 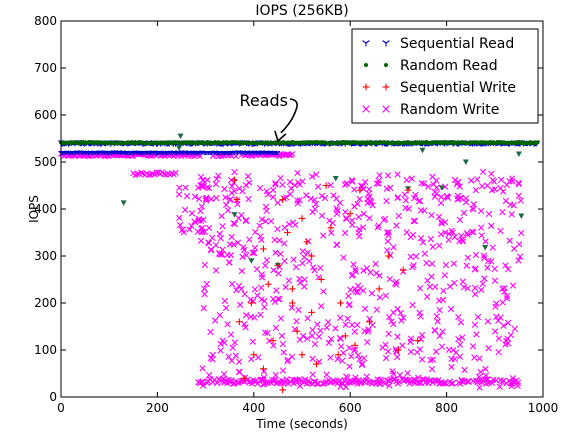 I want to click on reads-annotation-text: Reads, so click(x=263, y=100).